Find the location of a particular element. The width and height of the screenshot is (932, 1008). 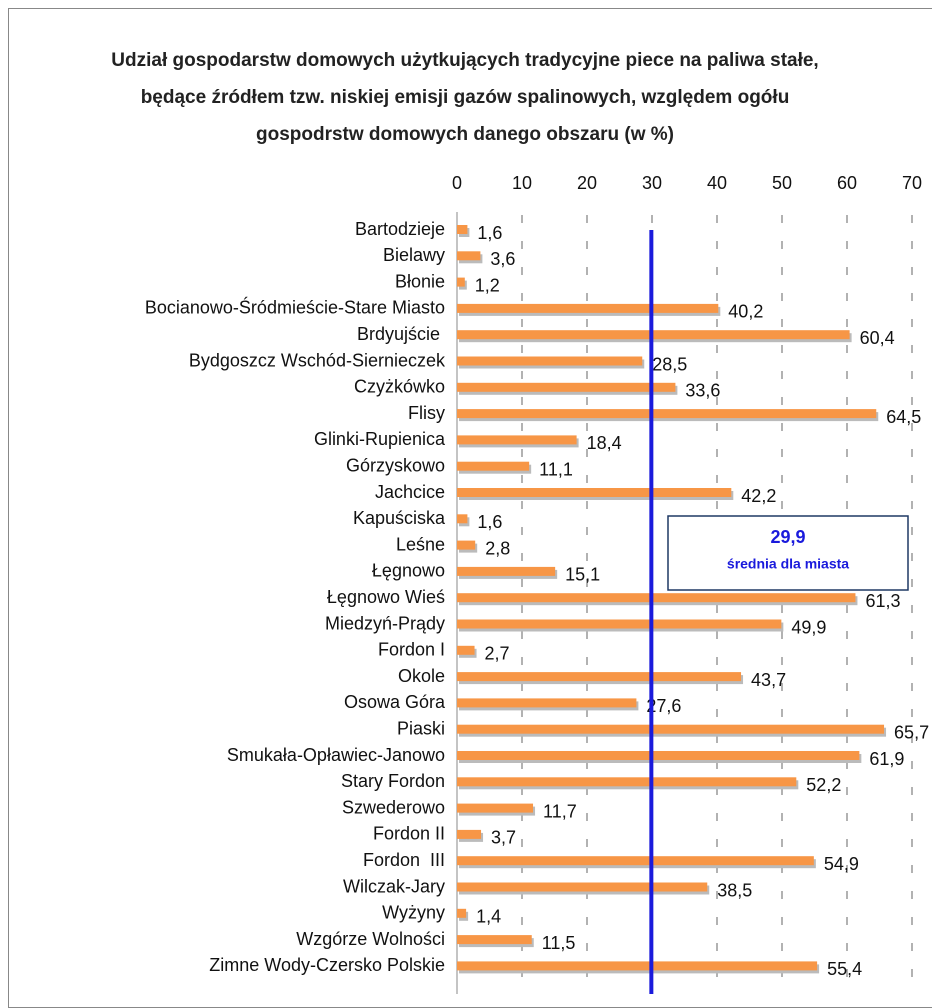

category-label: Brdyujście is located at coordinates (401, 334).